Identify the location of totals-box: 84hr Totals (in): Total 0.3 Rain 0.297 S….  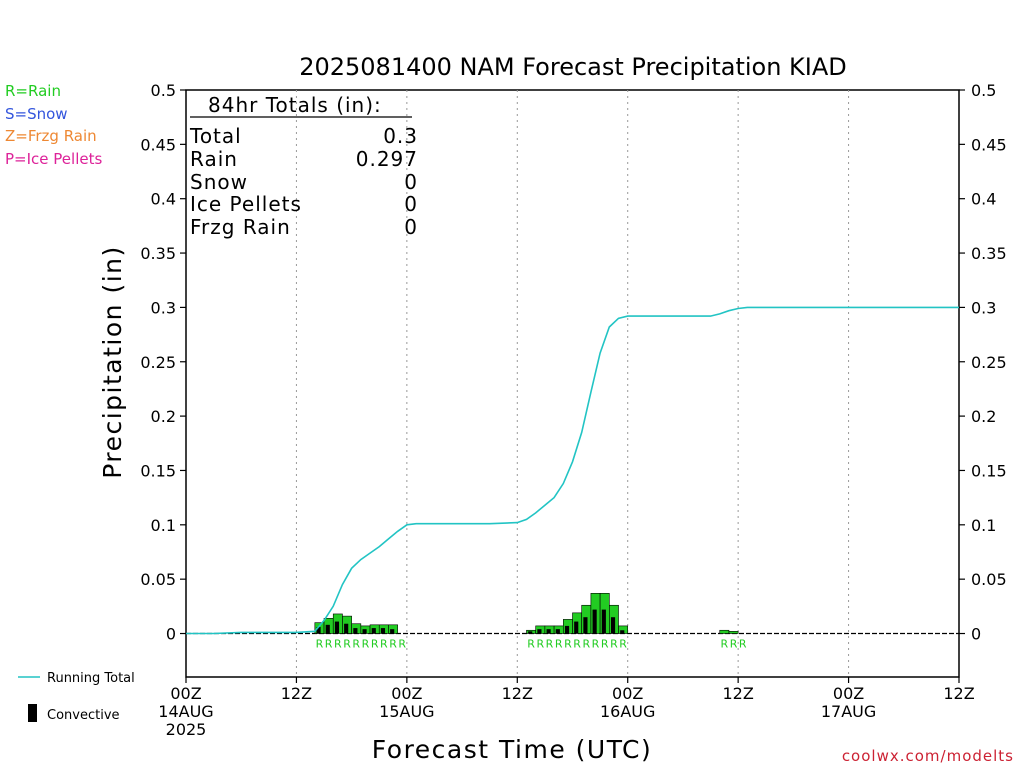
(303, 166).